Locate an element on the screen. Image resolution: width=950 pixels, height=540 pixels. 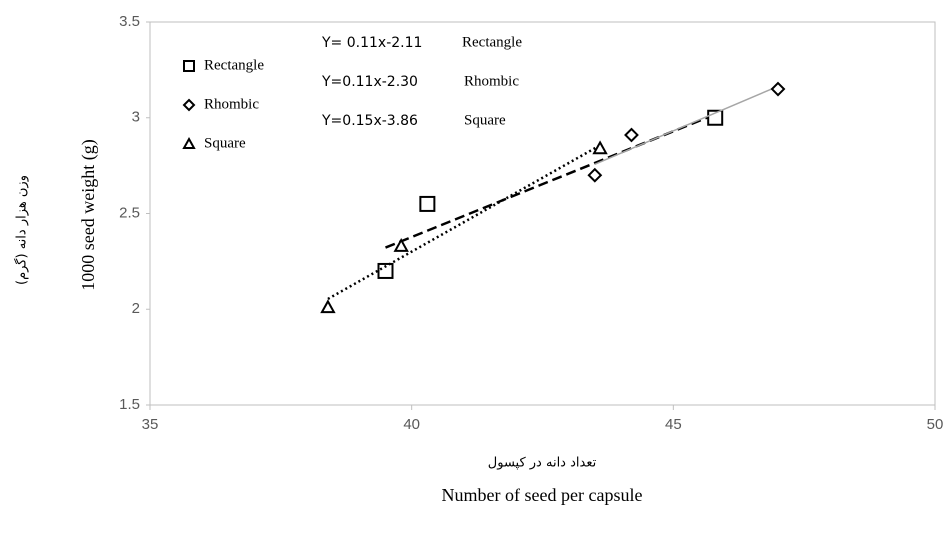
x-tick-label: 40 is located at coordinates (411, 424).